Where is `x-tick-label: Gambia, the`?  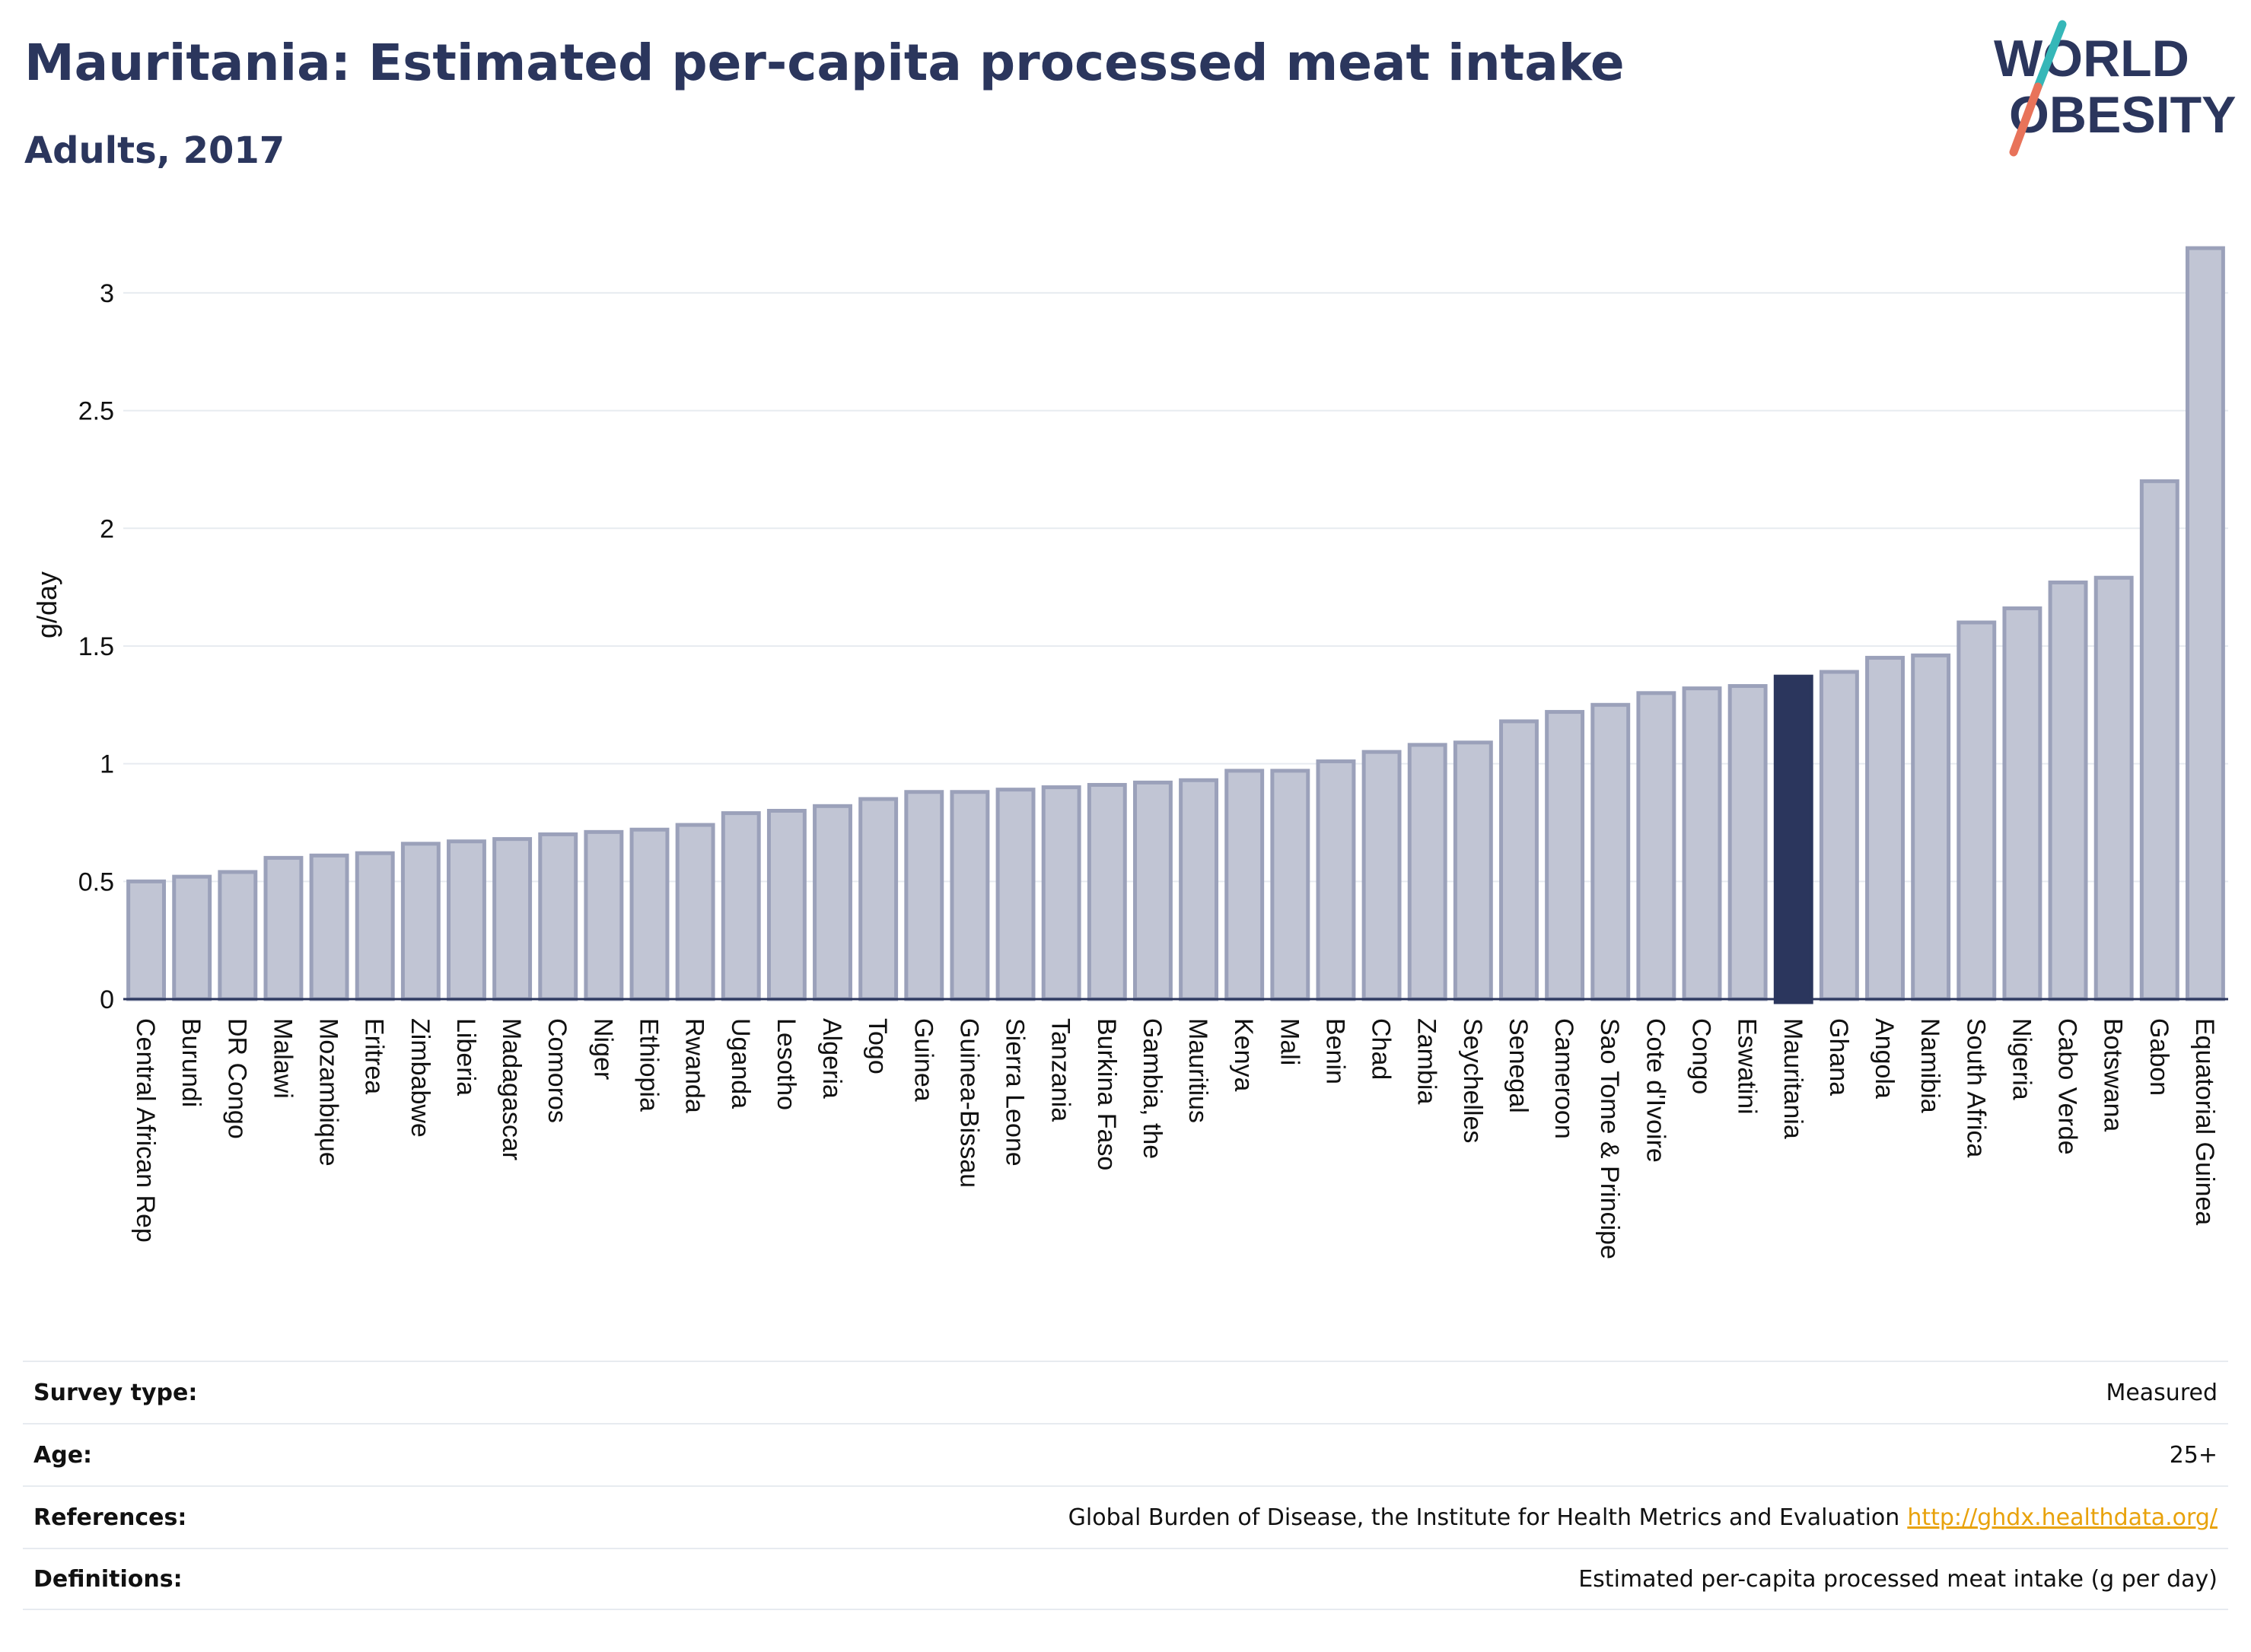 x-tick-label: Gambia, the is located at coordinates (1152, 1088).